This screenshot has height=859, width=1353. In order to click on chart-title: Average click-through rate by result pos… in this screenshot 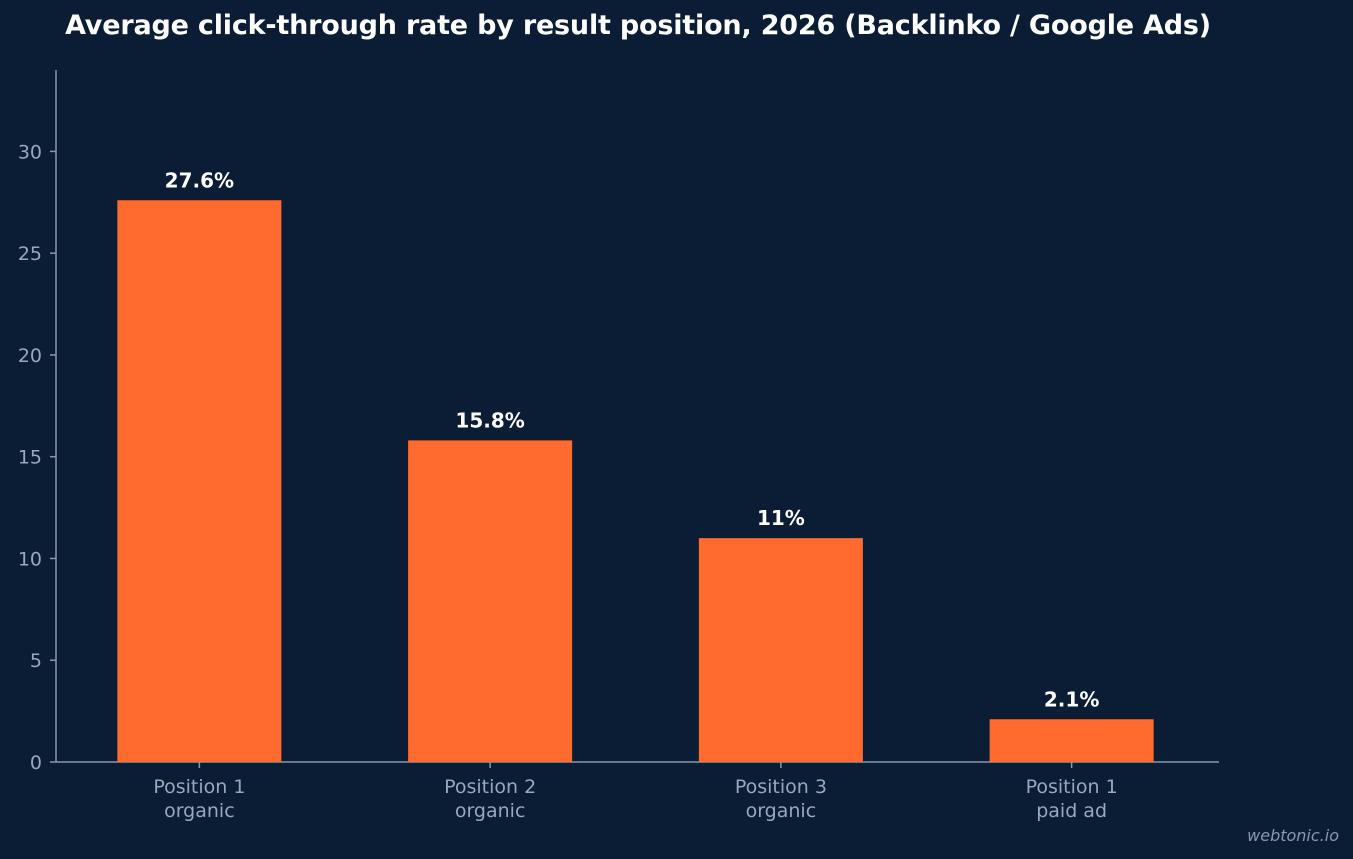, I will do `click(638, 25)`.